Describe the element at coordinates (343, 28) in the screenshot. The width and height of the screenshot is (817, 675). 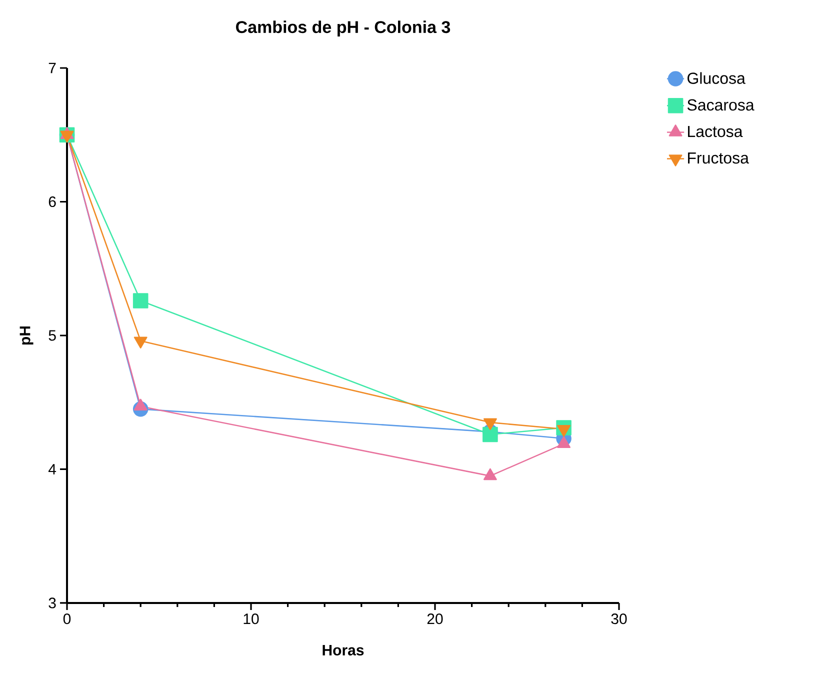
I see `chart-title: Cambios de pH - Colonia 3` at that location.